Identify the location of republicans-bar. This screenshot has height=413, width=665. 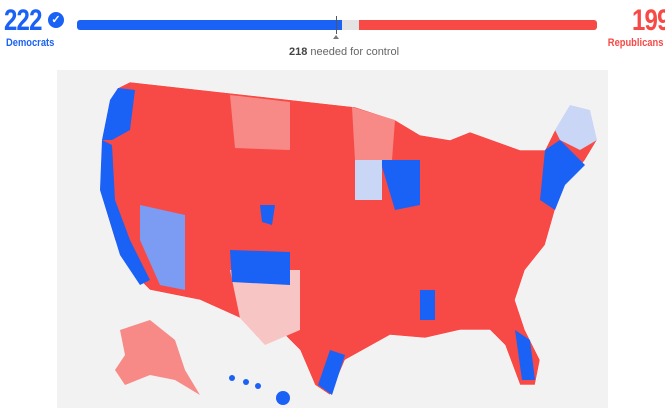
(478, 25).